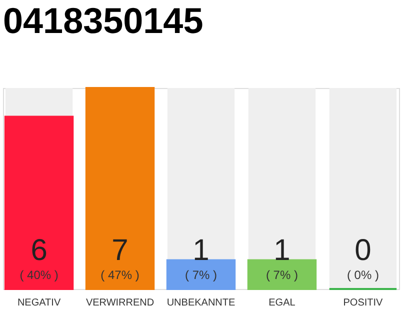 The height and width of the screenshot is (320, 410). I want to click on data-label: 7, so click(120, 250).